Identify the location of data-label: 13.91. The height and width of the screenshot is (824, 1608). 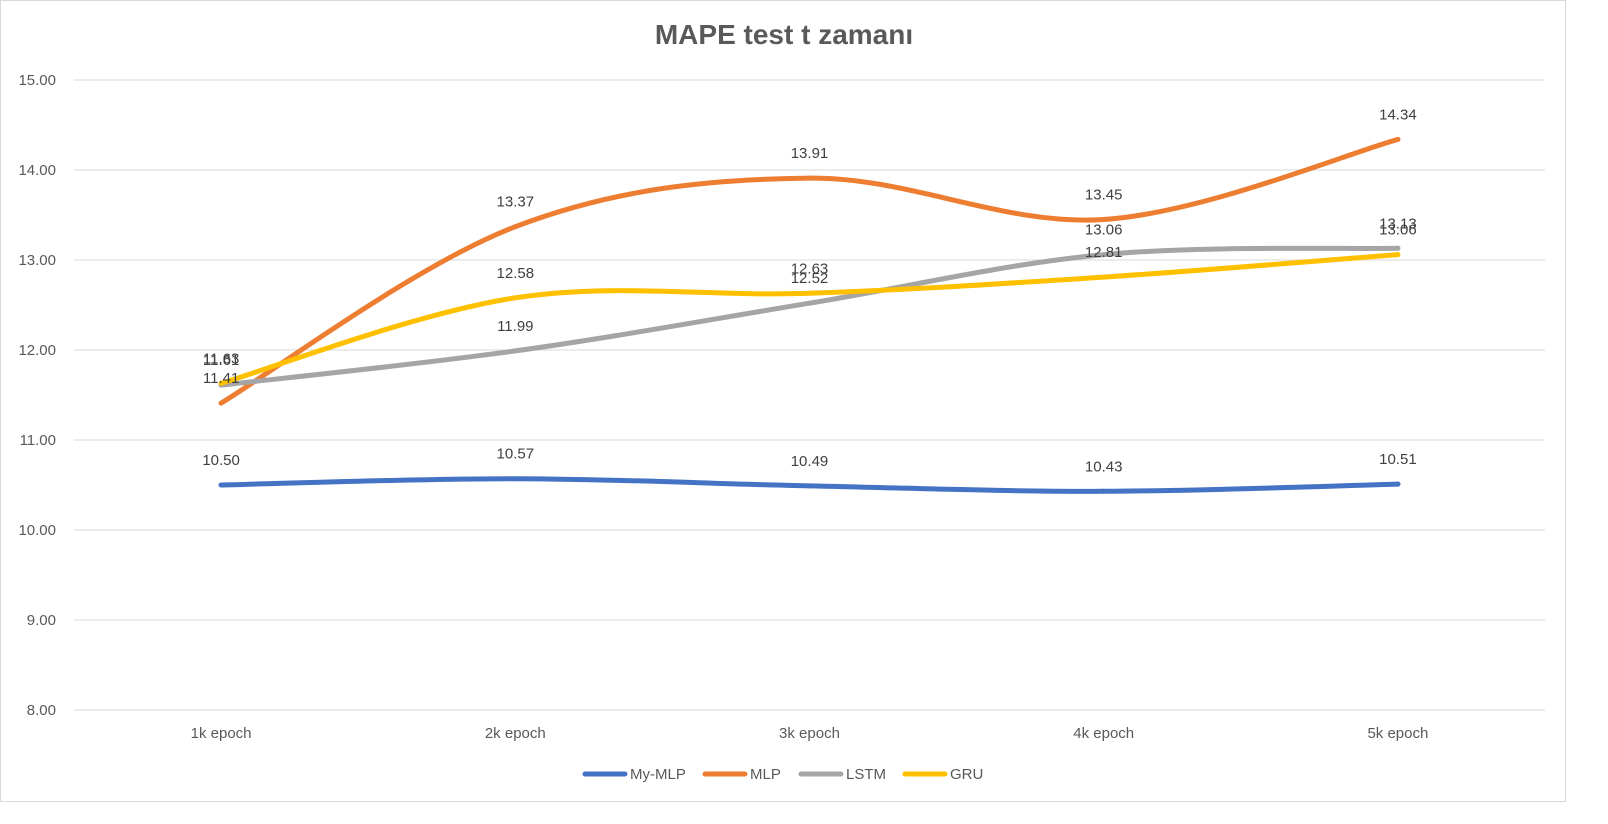
(810, 153).